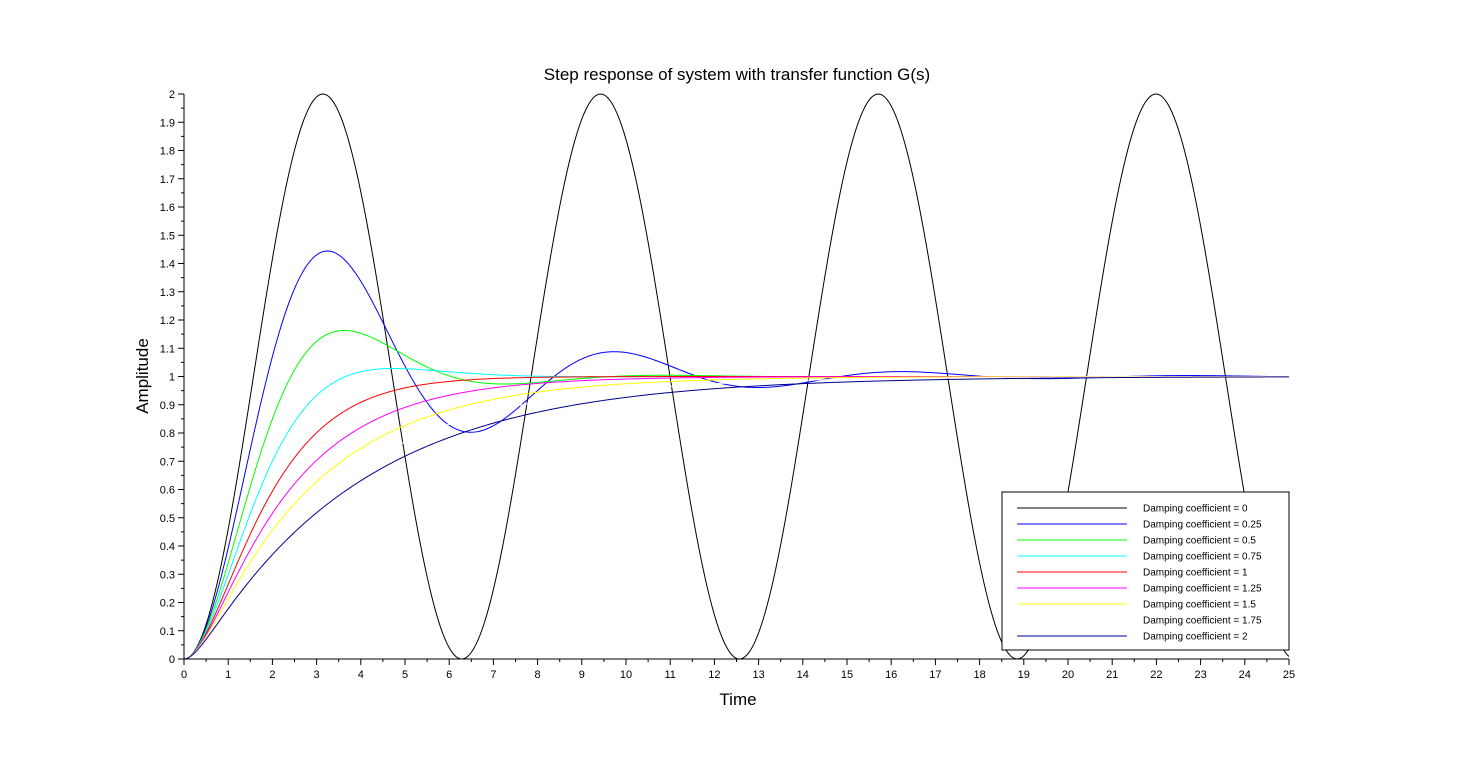 The width and height of the screenshot is (1474, 758). I want to click on y-tick-label-10: 1, so click(172, 378).